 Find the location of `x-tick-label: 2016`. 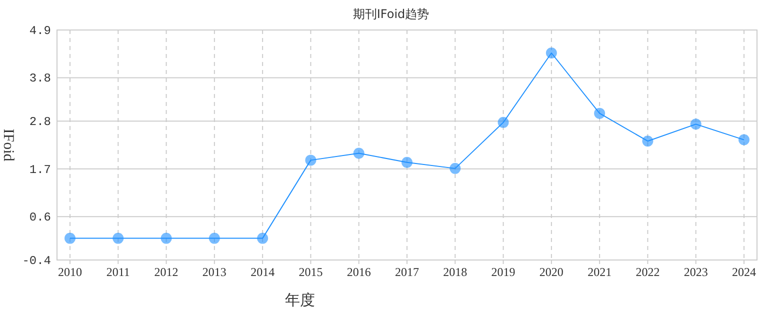

x-tick-label: 2016 is located at coordinates (358, 272).